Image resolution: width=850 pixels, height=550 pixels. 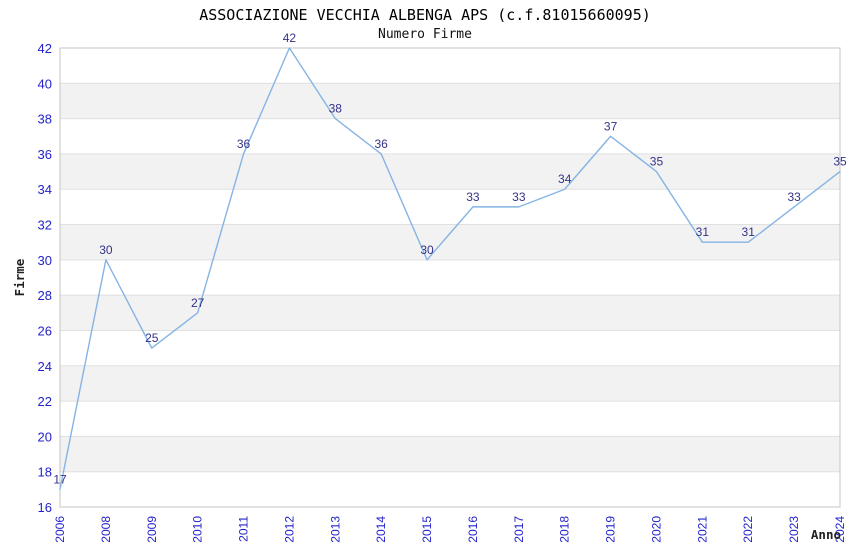 What do you see at coordinates (45, 366) in the screenshot?
I see `y-tick-label: 24` at bounding box center [45, 366].